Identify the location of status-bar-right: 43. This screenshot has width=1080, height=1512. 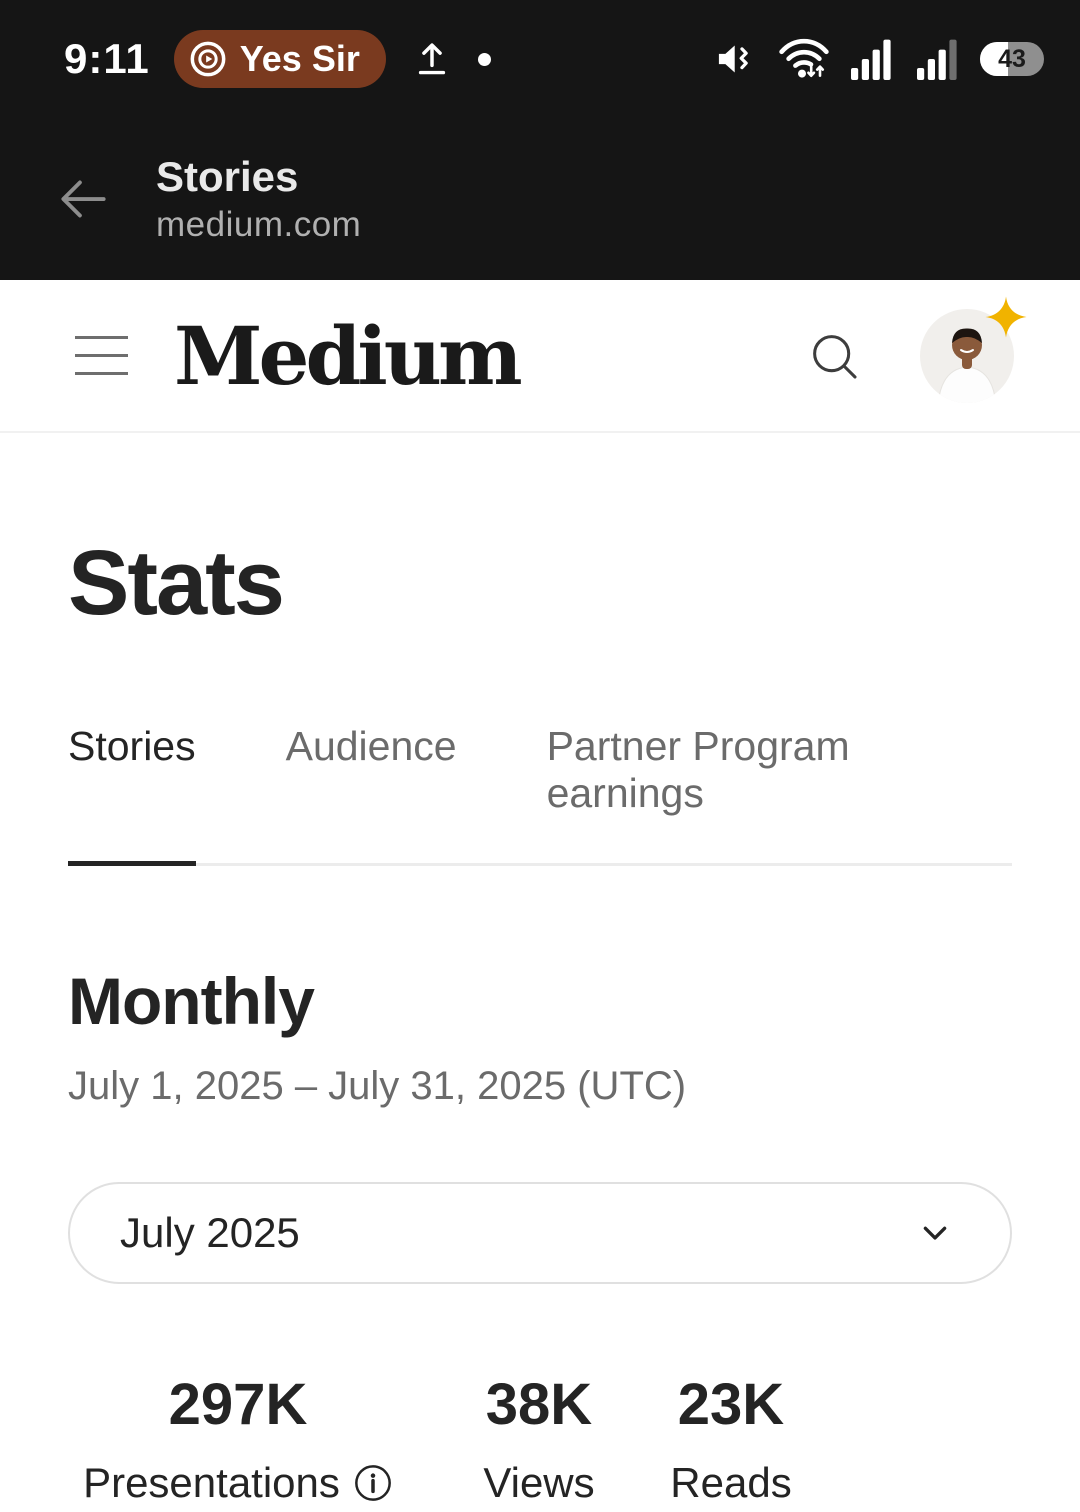
(879, 59).